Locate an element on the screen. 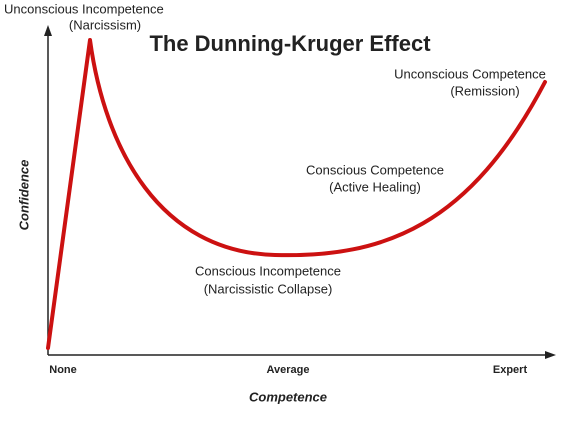 The width and height of the screenshot is (576, 423). x-axis-label: Competence is located at coordinates (288, 396).